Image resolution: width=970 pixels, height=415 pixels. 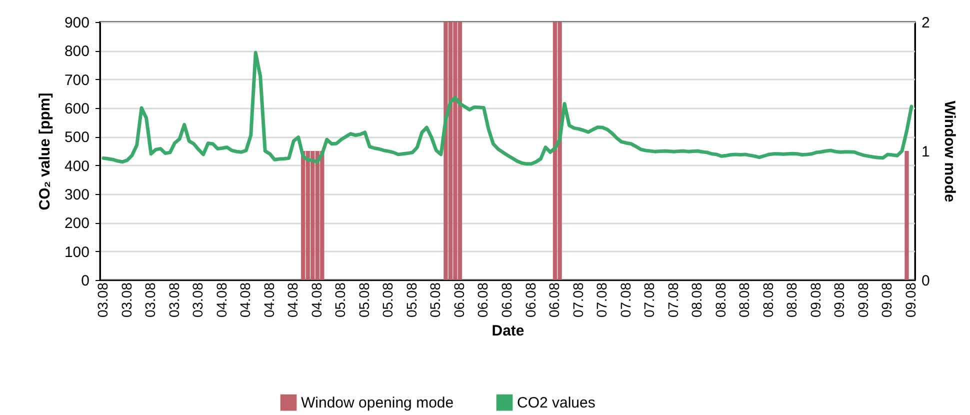 What do you see at coordinates (77, 51) in the screenshot?
I see `y-tick-label: 800` at bounding box center [77, 51].